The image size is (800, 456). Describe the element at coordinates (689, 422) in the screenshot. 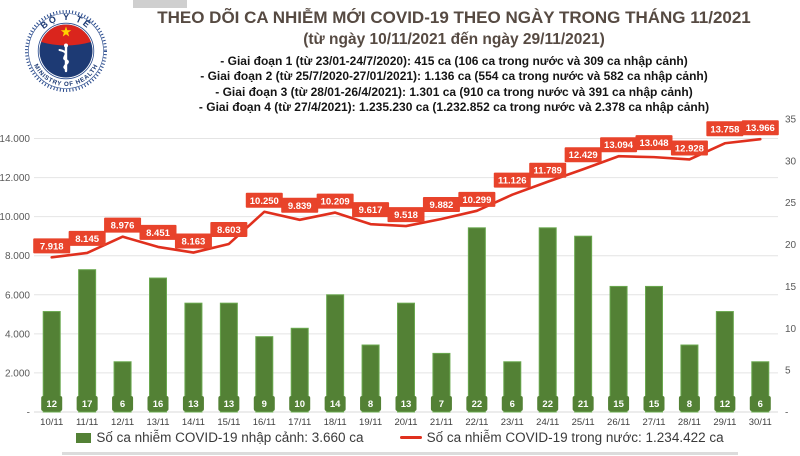

I see `x-axis-date: 28/11` at that location.